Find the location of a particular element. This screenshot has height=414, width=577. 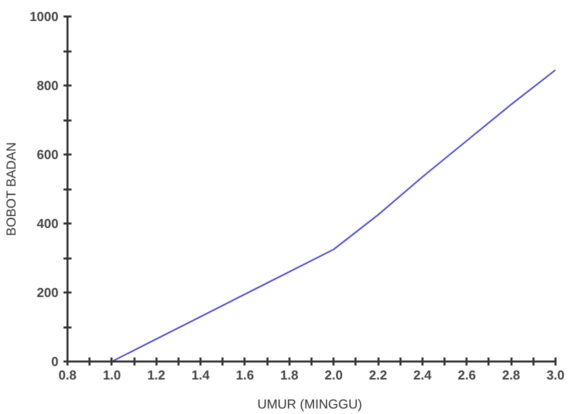

x-tick-label: 0.8 is located at coordinates (67, 375).